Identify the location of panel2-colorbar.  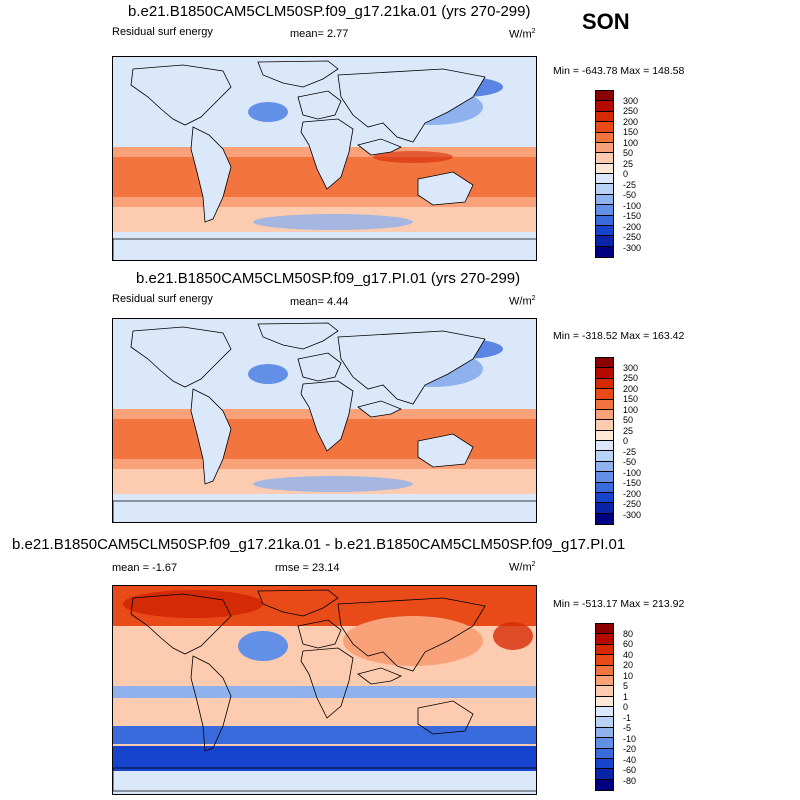
(604, 441).